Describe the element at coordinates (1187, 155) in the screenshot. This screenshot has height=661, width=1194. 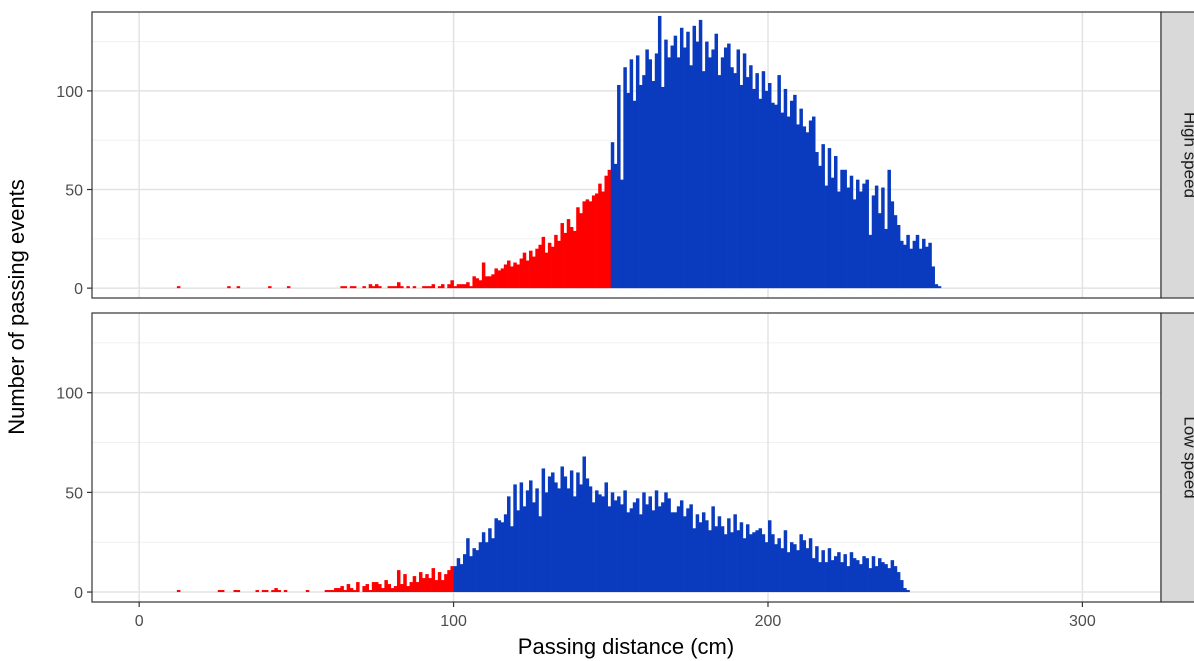
I see `facet-strip-label: High speed` at that location.